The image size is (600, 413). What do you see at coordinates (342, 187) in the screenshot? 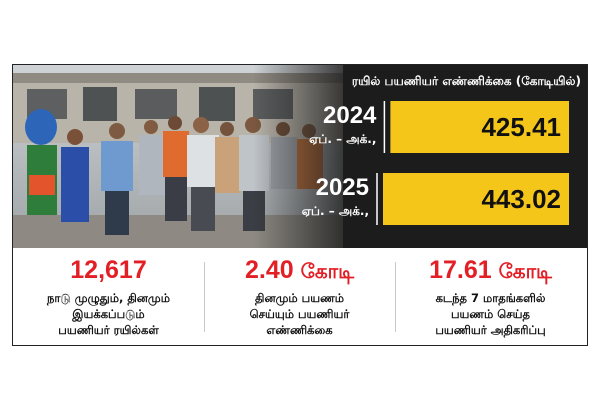
I see `category-label: 2025` at bounding box center [342, 187].